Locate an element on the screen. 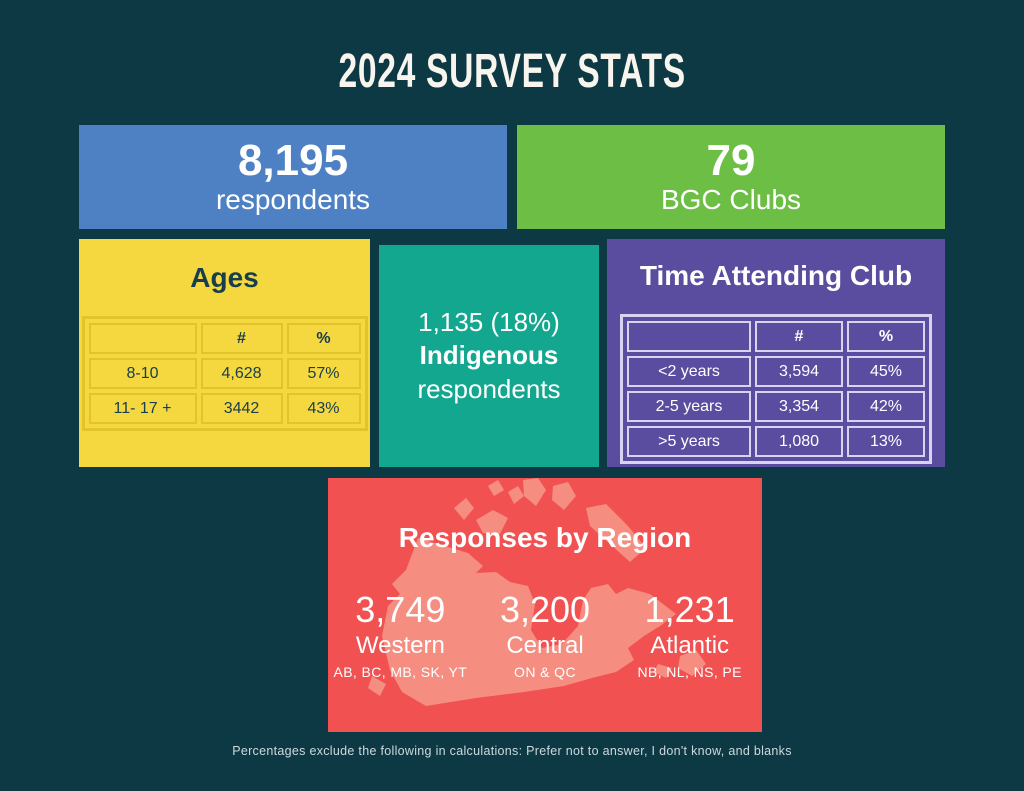 This screenshot has height=791, width=1024. time-row-count: 3,594 is located at coordinates (799, 371).